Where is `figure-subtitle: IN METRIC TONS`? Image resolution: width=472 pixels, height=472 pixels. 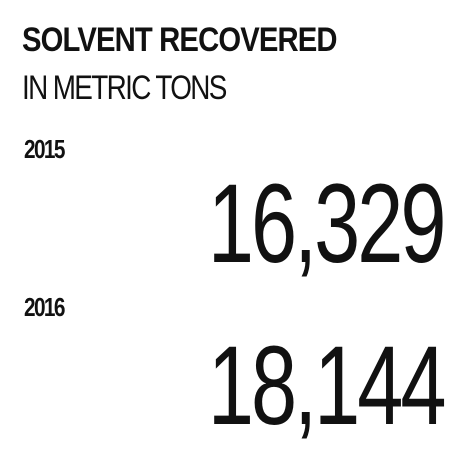 figure-subtitle: IN METRIC TONS is located at coordinates (124, 88).